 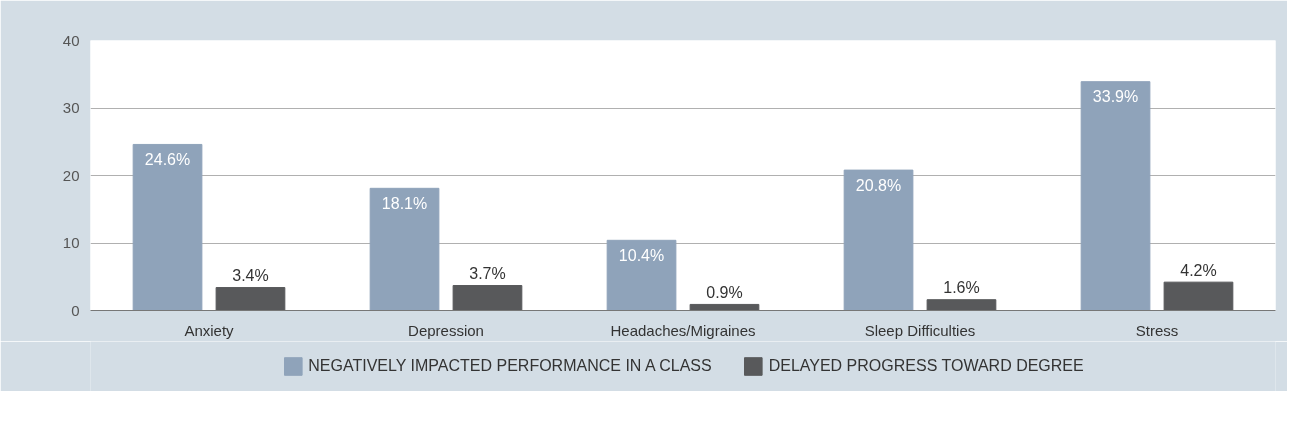 What do you see at coordinates (446, 330) in the screenshot?
I see `x-tick-label: Depression` at bounding box center [446, 330].